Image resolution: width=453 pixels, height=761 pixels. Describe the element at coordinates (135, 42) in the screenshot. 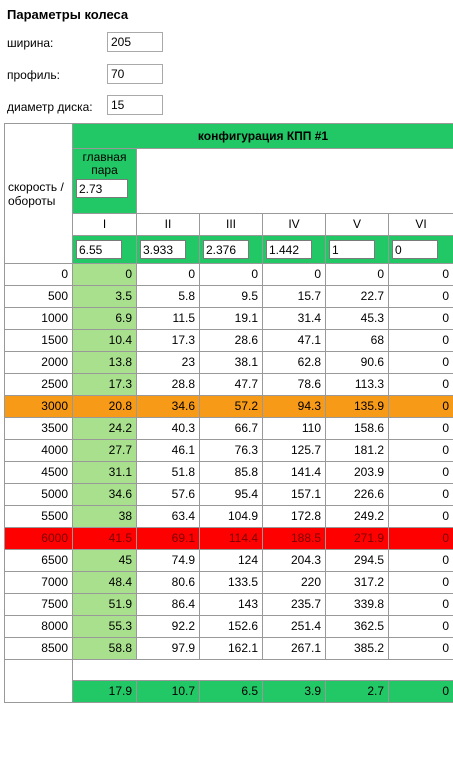

I see `width-input` at that location.